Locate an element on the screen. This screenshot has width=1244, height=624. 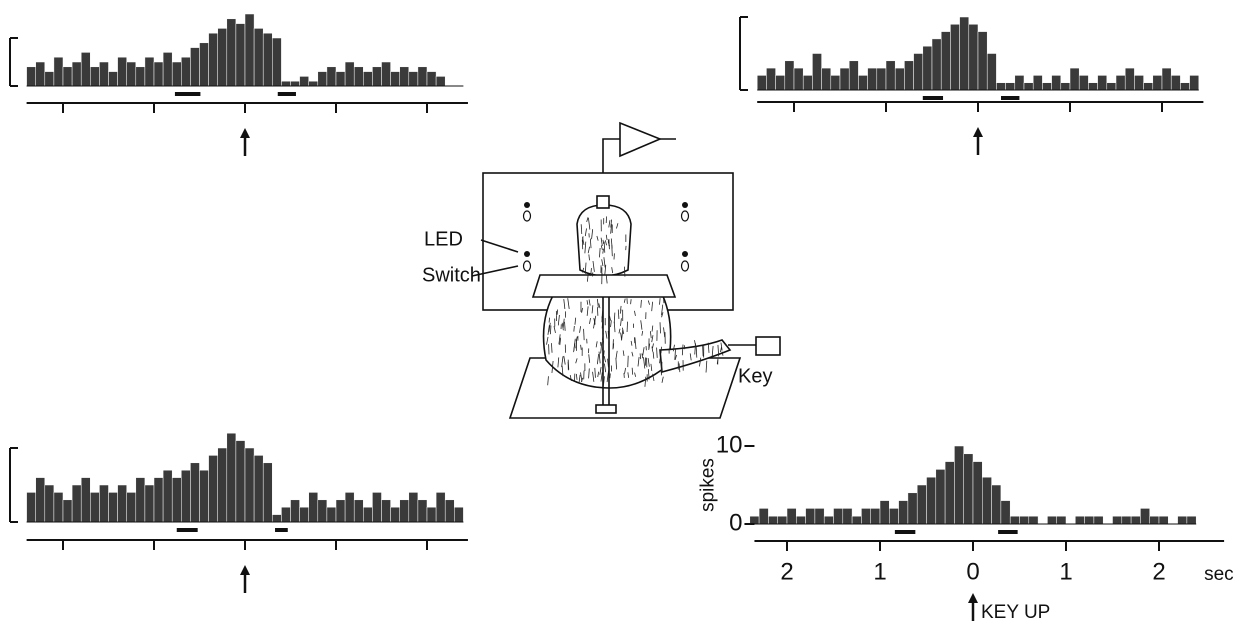
stimulus-bar is located at coordinates (905, 532).